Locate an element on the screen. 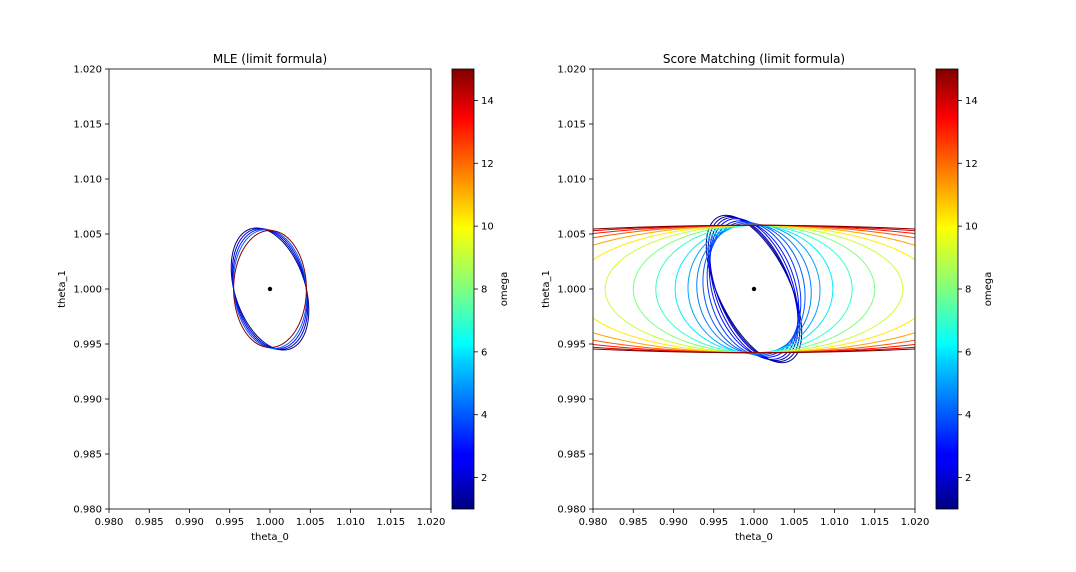 The height and width of the screenshot is (572, 1076). mle-x-tick-label: 0.985 is located at coordinates (149, 522).